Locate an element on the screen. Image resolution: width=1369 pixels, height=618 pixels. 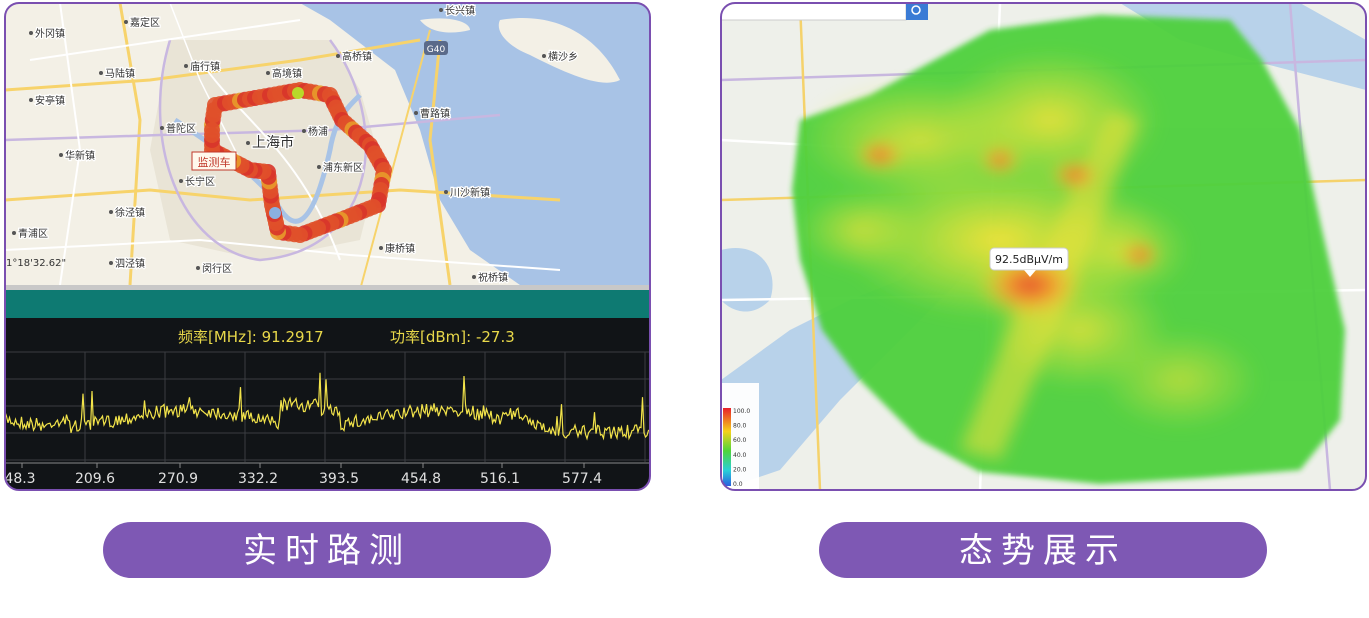
popup-tail is located at coordinates (1030, 273).